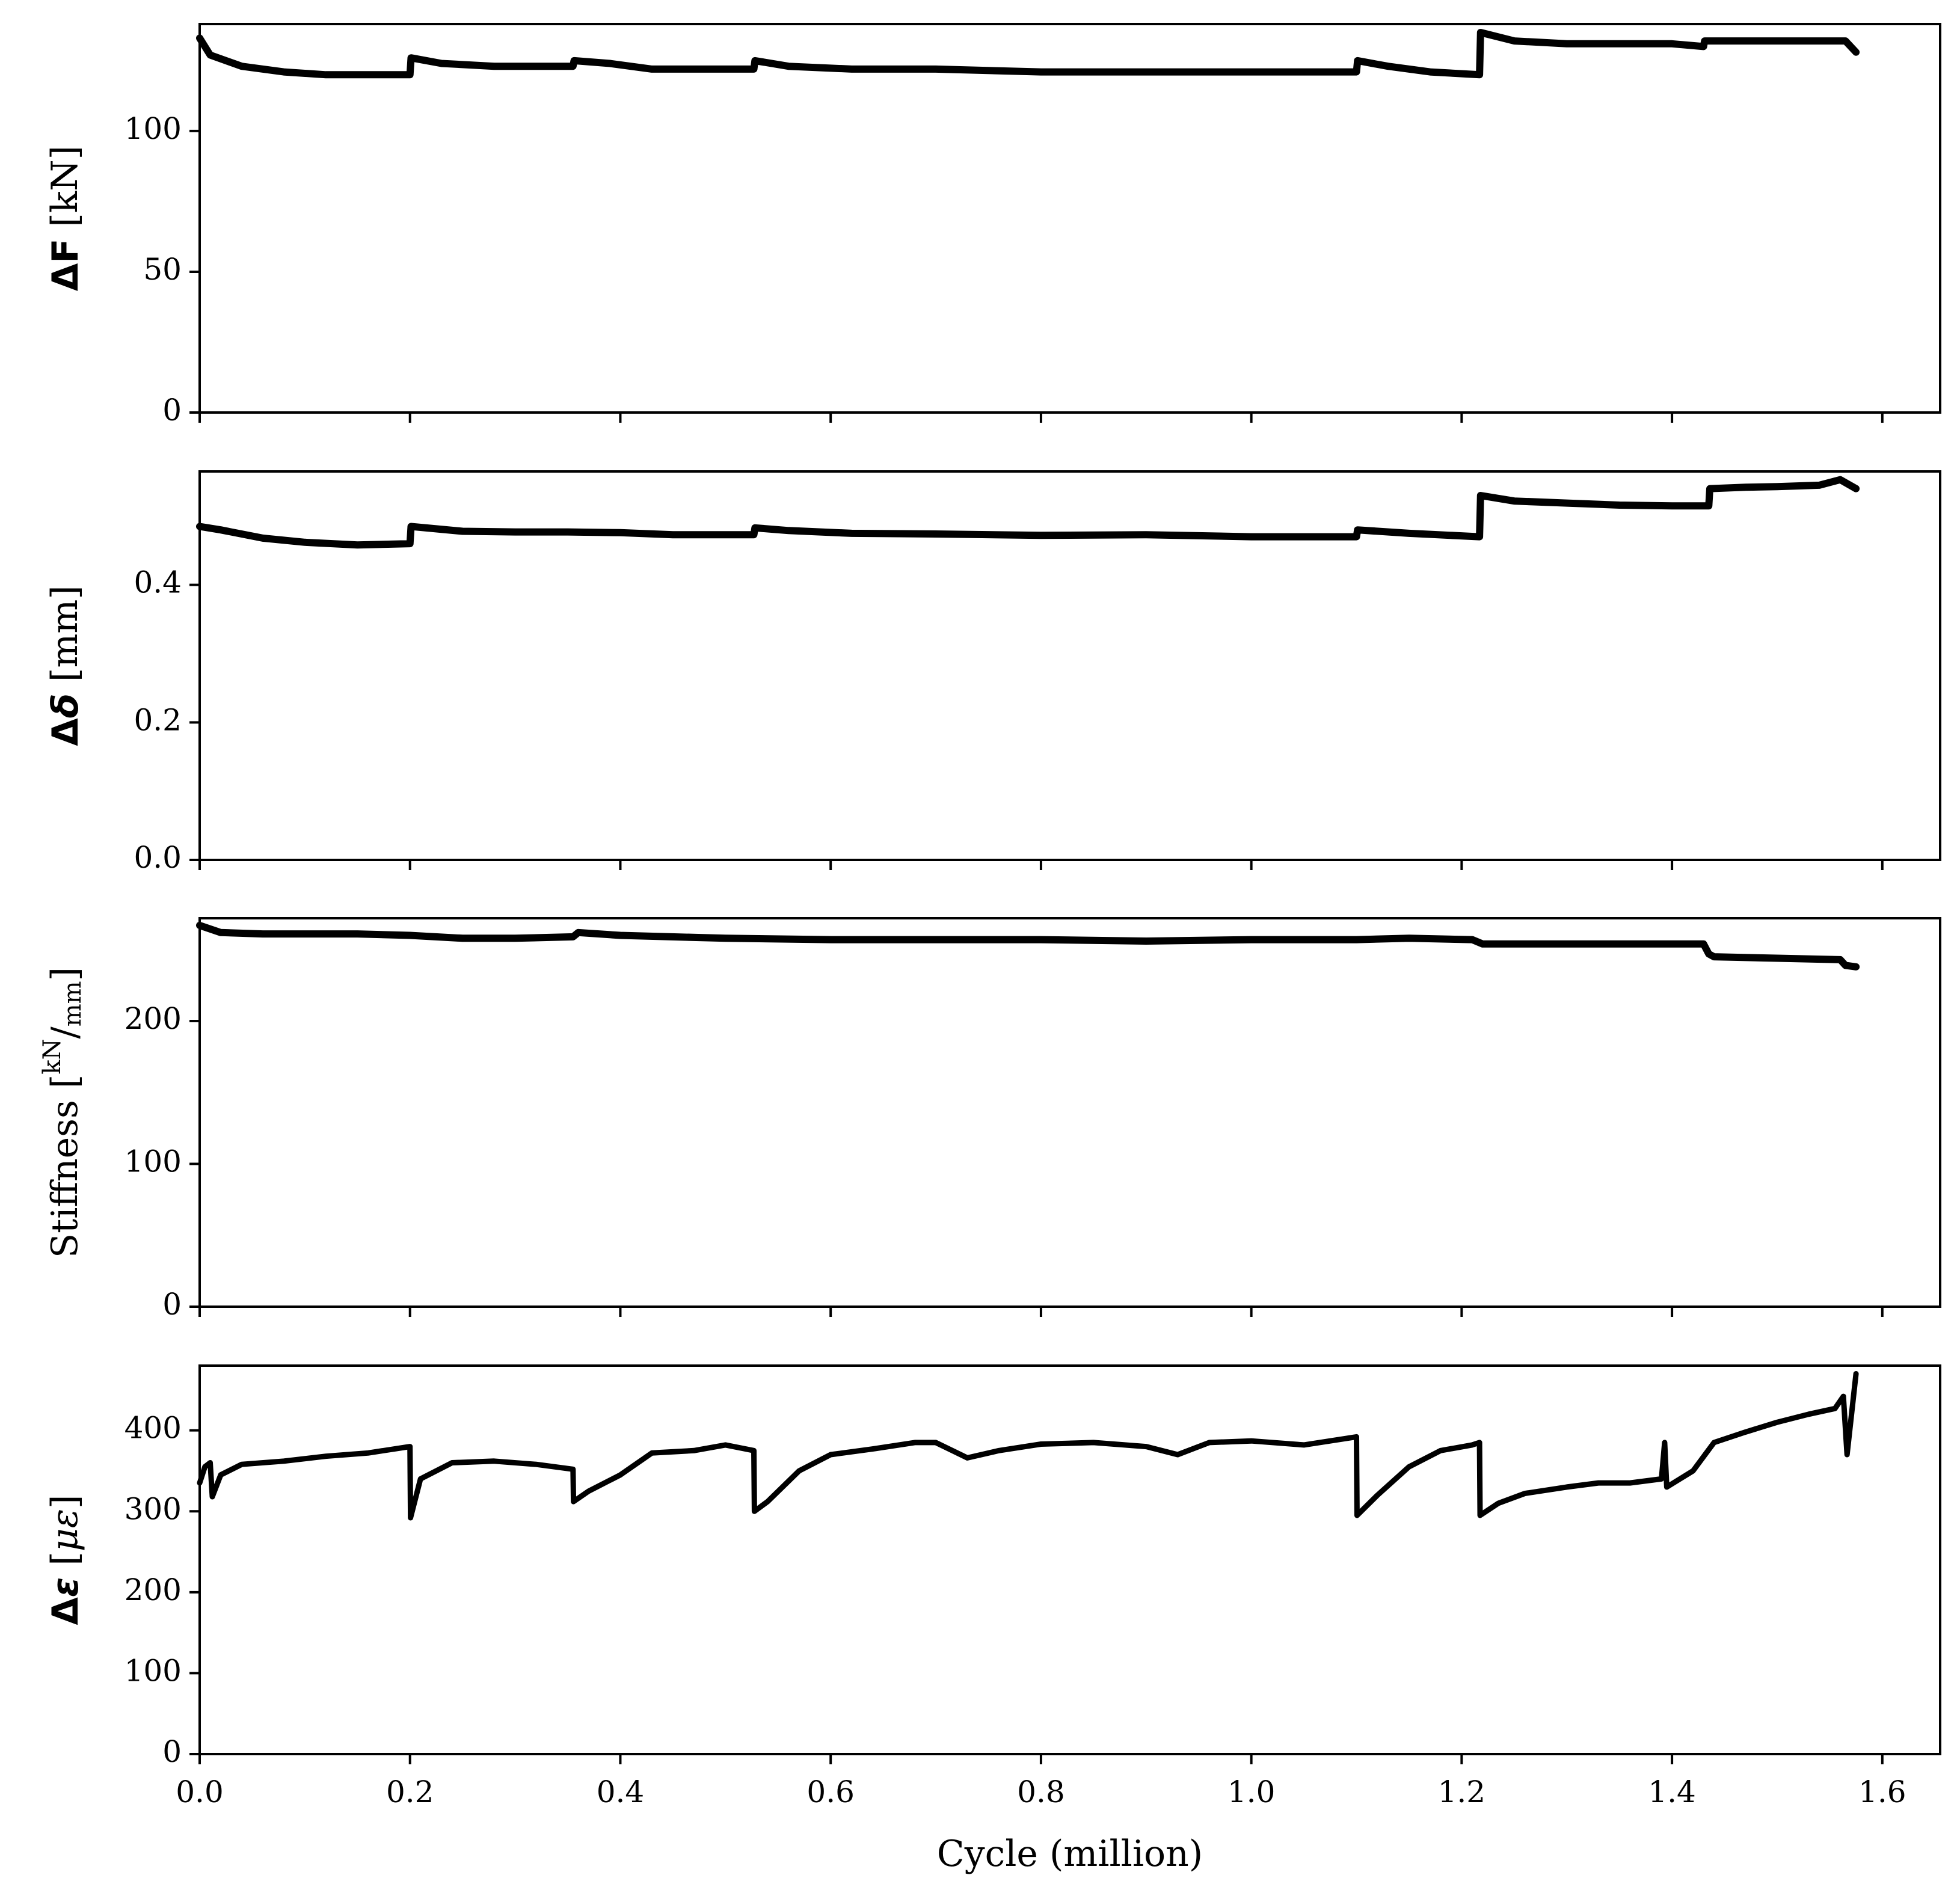 This screenshot has width=1960, height=1893. Describe the element at coordinates (62, 1113) in the screenshot. I see `y-axis-label: Stiffness [kN/mm]` at that location.